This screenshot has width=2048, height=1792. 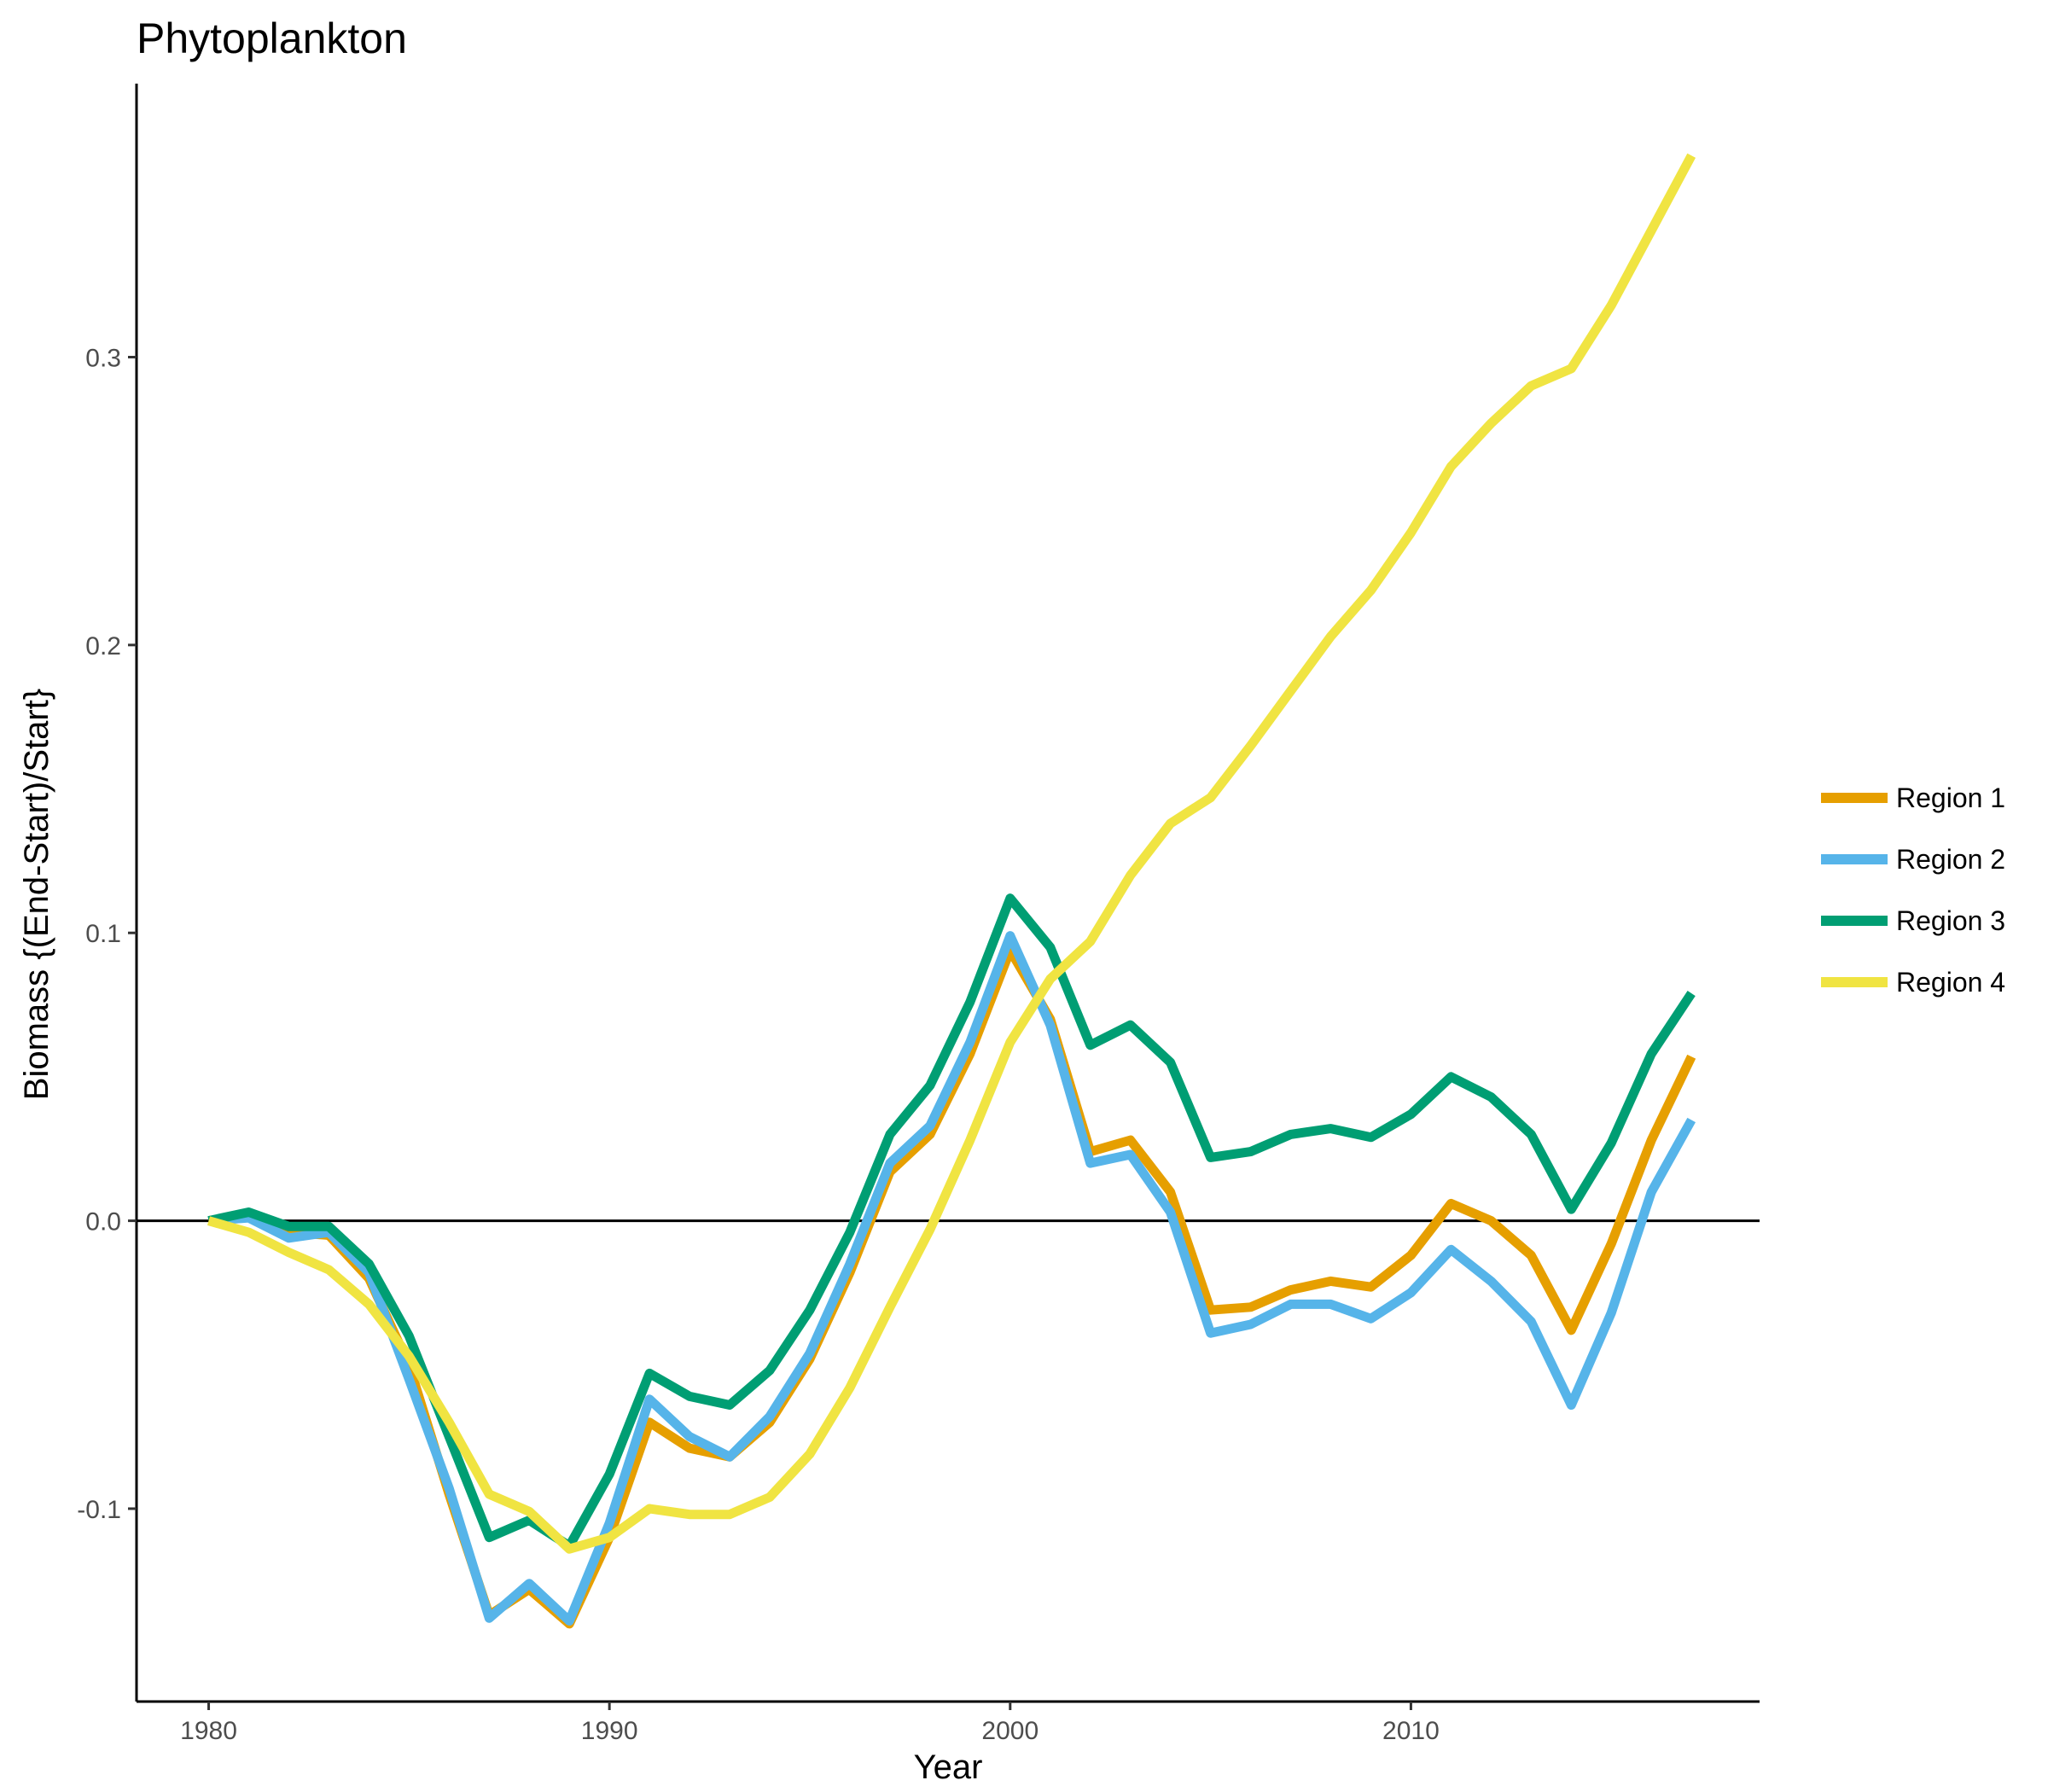 What do you see at coordinates (609, 1731) in the screenshot?
I see `x-tick-label: 1990` at bounding box center [609, 1731].